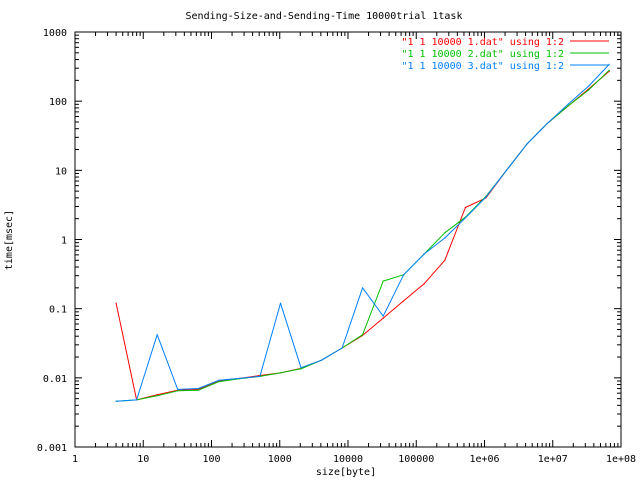  Describe the element at coordinates (280, 459) in the screenshot. I see `x-tick-label: 1000` at that location.